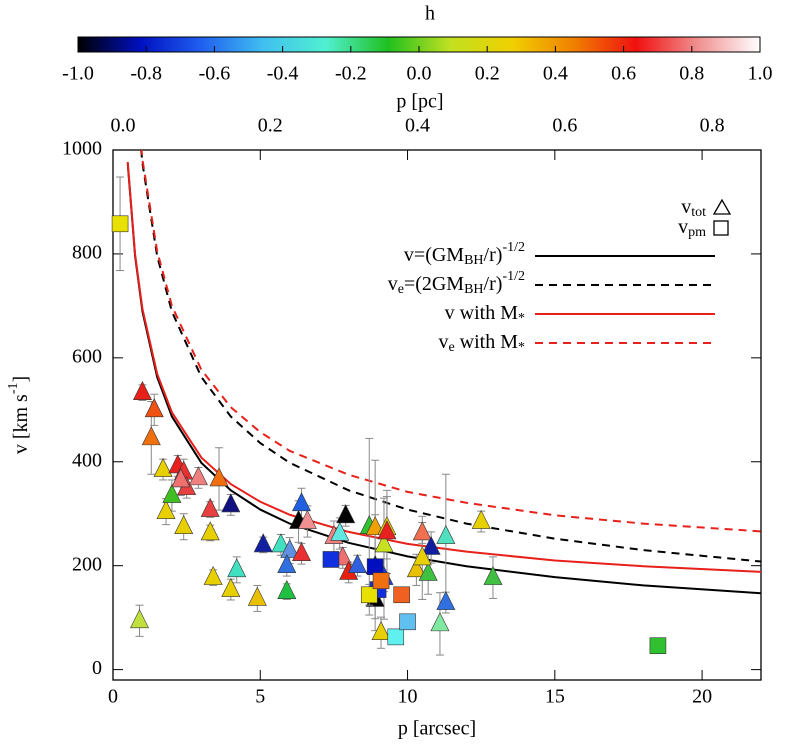 The width and height of the screenshot is (800, 755). Describe the element at coordinates (215, 74) in the screenshot. I see `colorbar-tick-label: -0.6` at that location.